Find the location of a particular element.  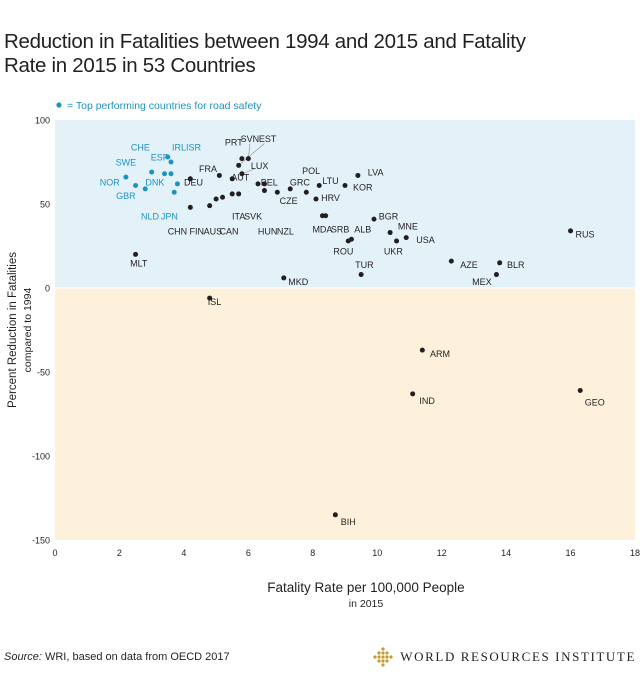

wri-logo-icon is located at coordinates (383, 657).